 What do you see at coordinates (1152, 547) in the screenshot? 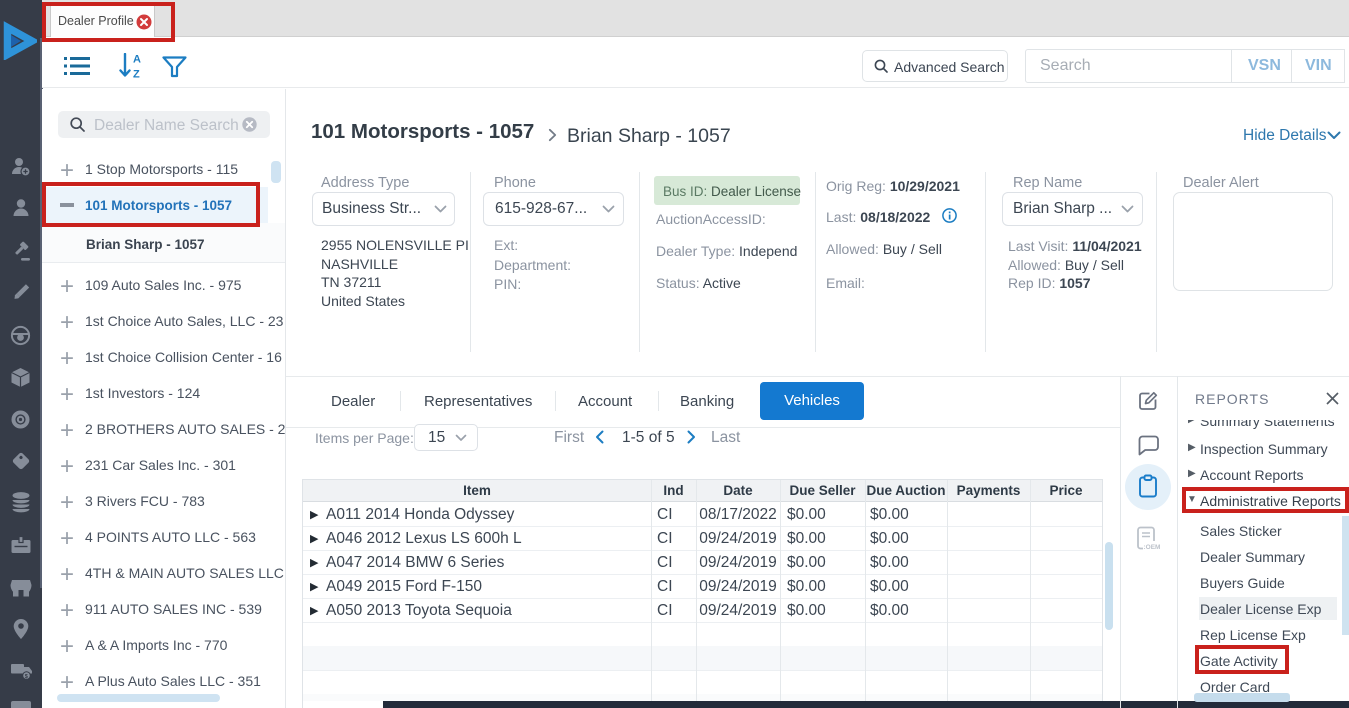
I see `svg-text: :OEM` at bounding box center [1152, 547].